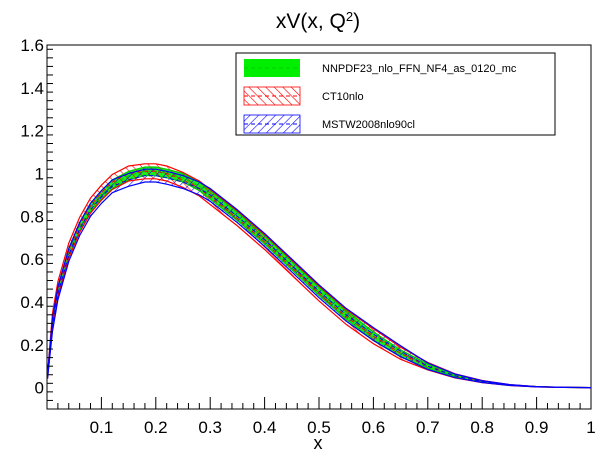  Describe the element at coordinates (374, 427) in the screenshot. I see `x-tick-label: 0.6` at that location.